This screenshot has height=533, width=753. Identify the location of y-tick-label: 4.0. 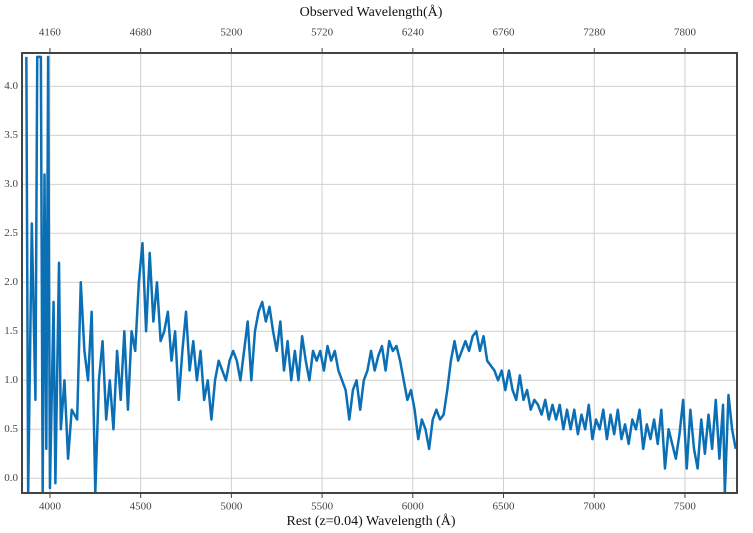
(11, 86).